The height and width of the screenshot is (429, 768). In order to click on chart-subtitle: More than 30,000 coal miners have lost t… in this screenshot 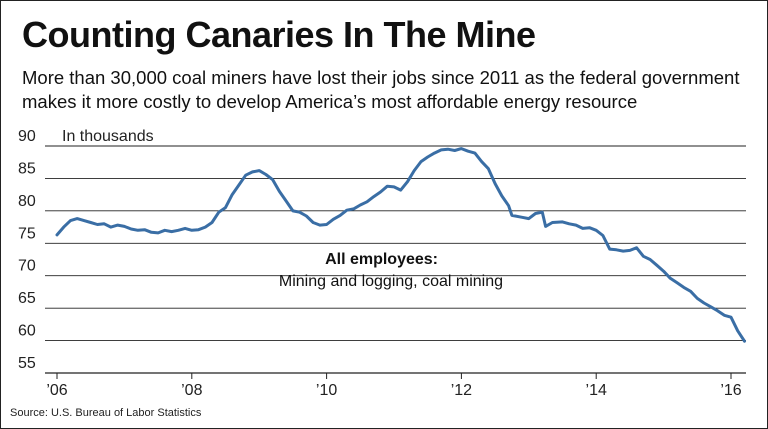, I will do `click(381, 89)`.